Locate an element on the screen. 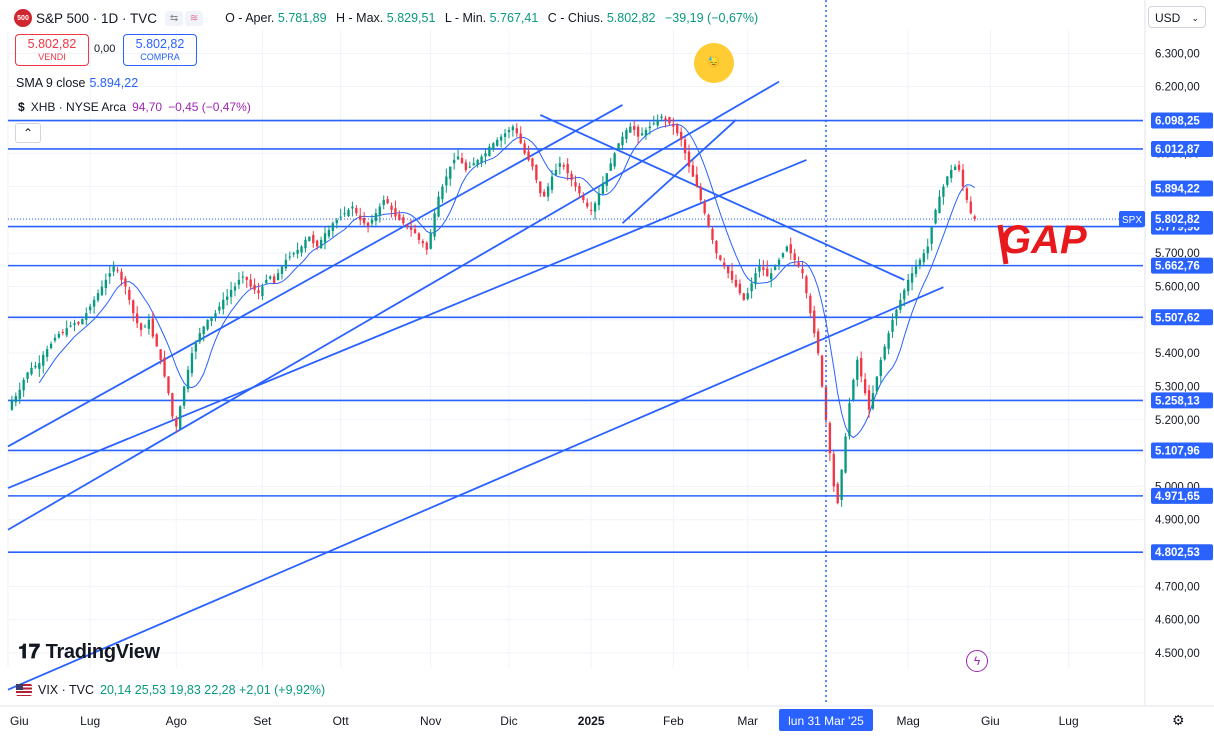  price-label-box is located at coordinates (1182, 188).